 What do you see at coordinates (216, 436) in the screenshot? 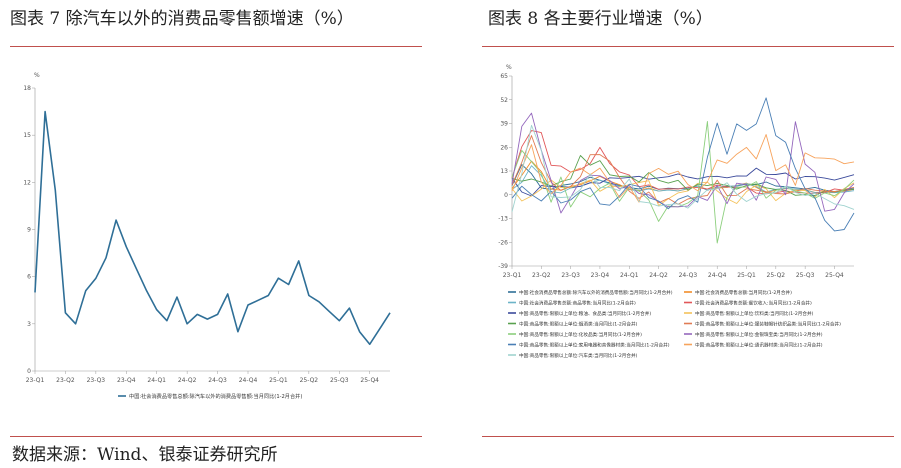
I see `left-bottom-rule` at bounding box center [216, 436].